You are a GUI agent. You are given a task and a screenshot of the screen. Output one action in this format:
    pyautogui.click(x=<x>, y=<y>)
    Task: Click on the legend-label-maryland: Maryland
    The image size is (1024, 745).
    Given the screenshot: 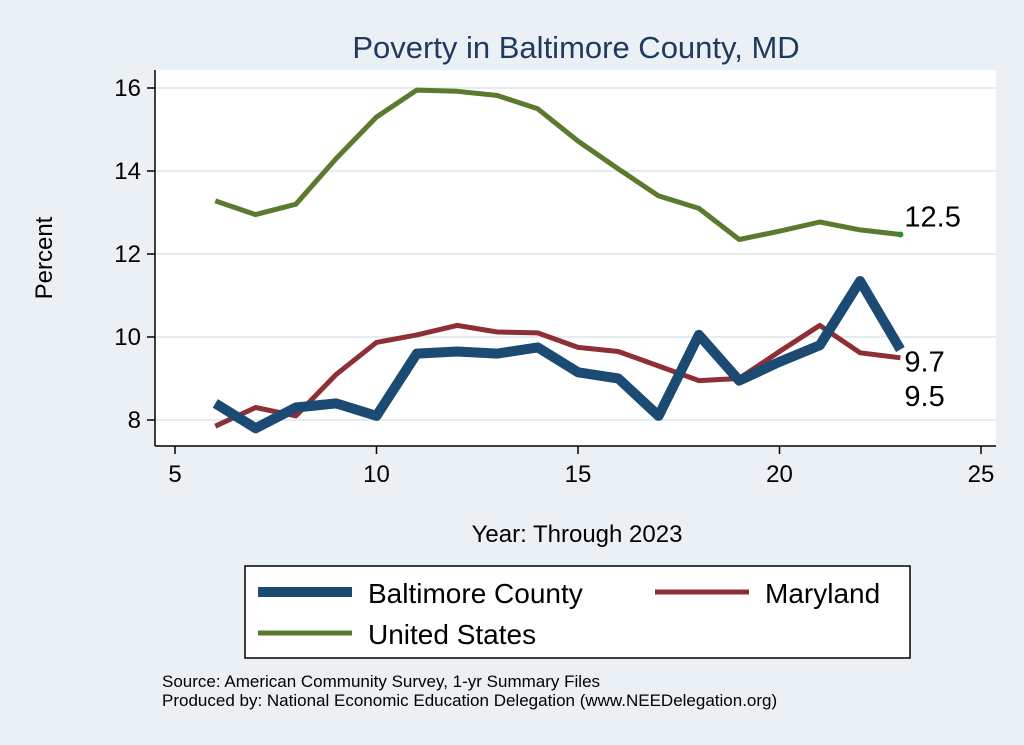 What is the action you would take?
    pyautogui.click(x=822, y=593)
    